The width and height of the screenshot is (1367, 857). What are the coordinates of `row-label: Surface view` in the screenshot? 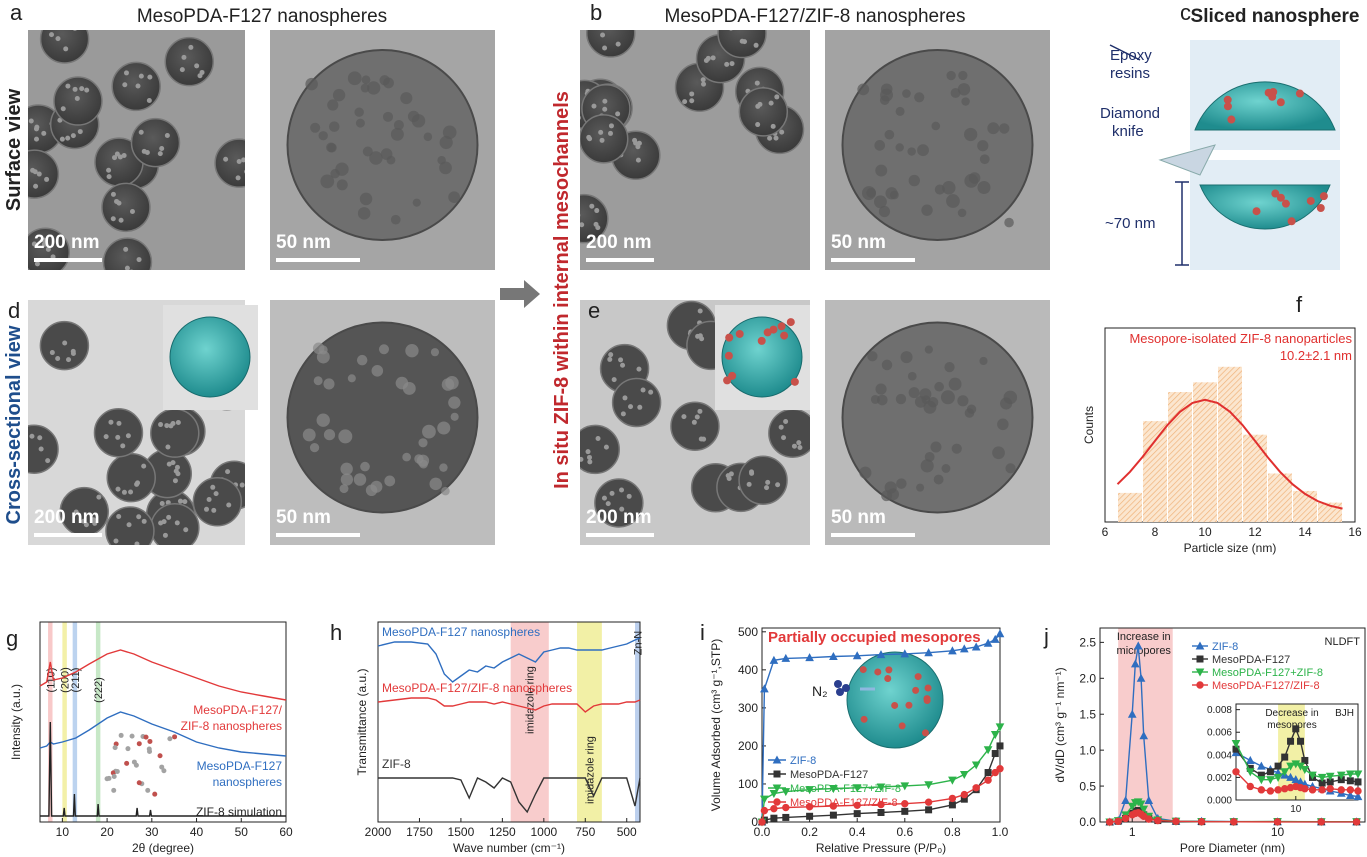 It's located at (14, 149).